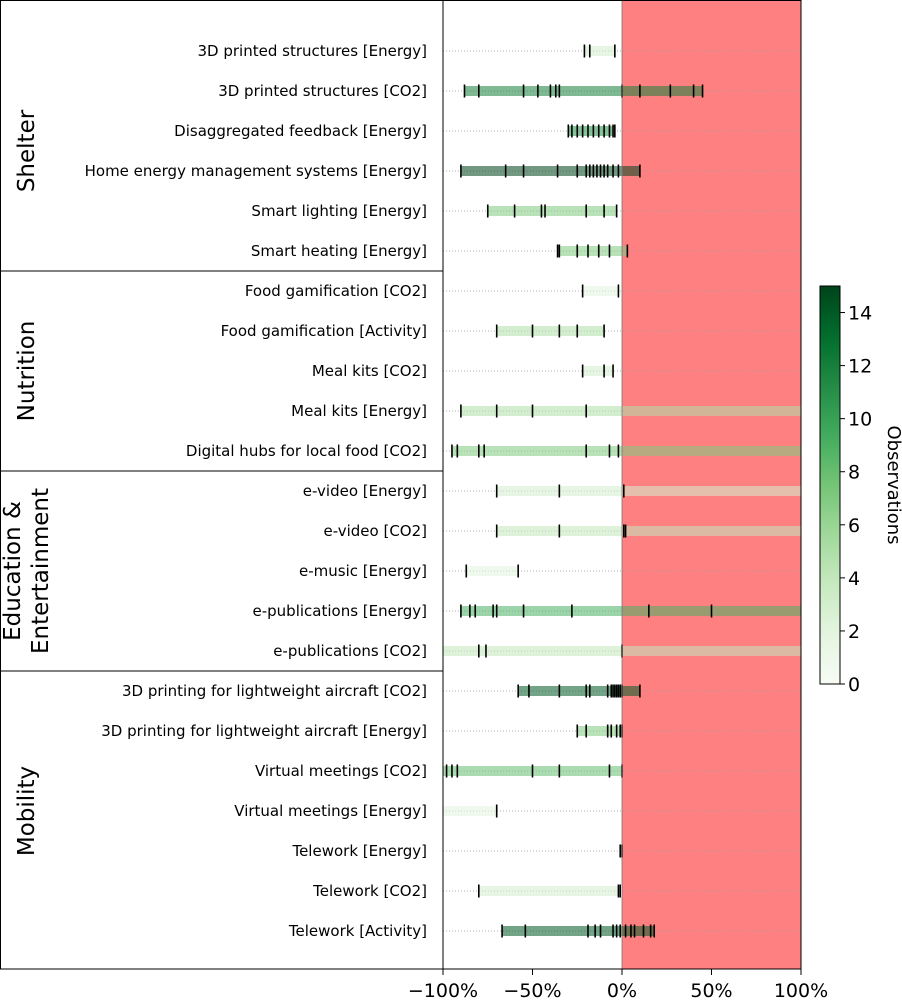 This screenshot has width=902, height=1001. I want to click on row-label: e-video [CO2], so click(375, 531).